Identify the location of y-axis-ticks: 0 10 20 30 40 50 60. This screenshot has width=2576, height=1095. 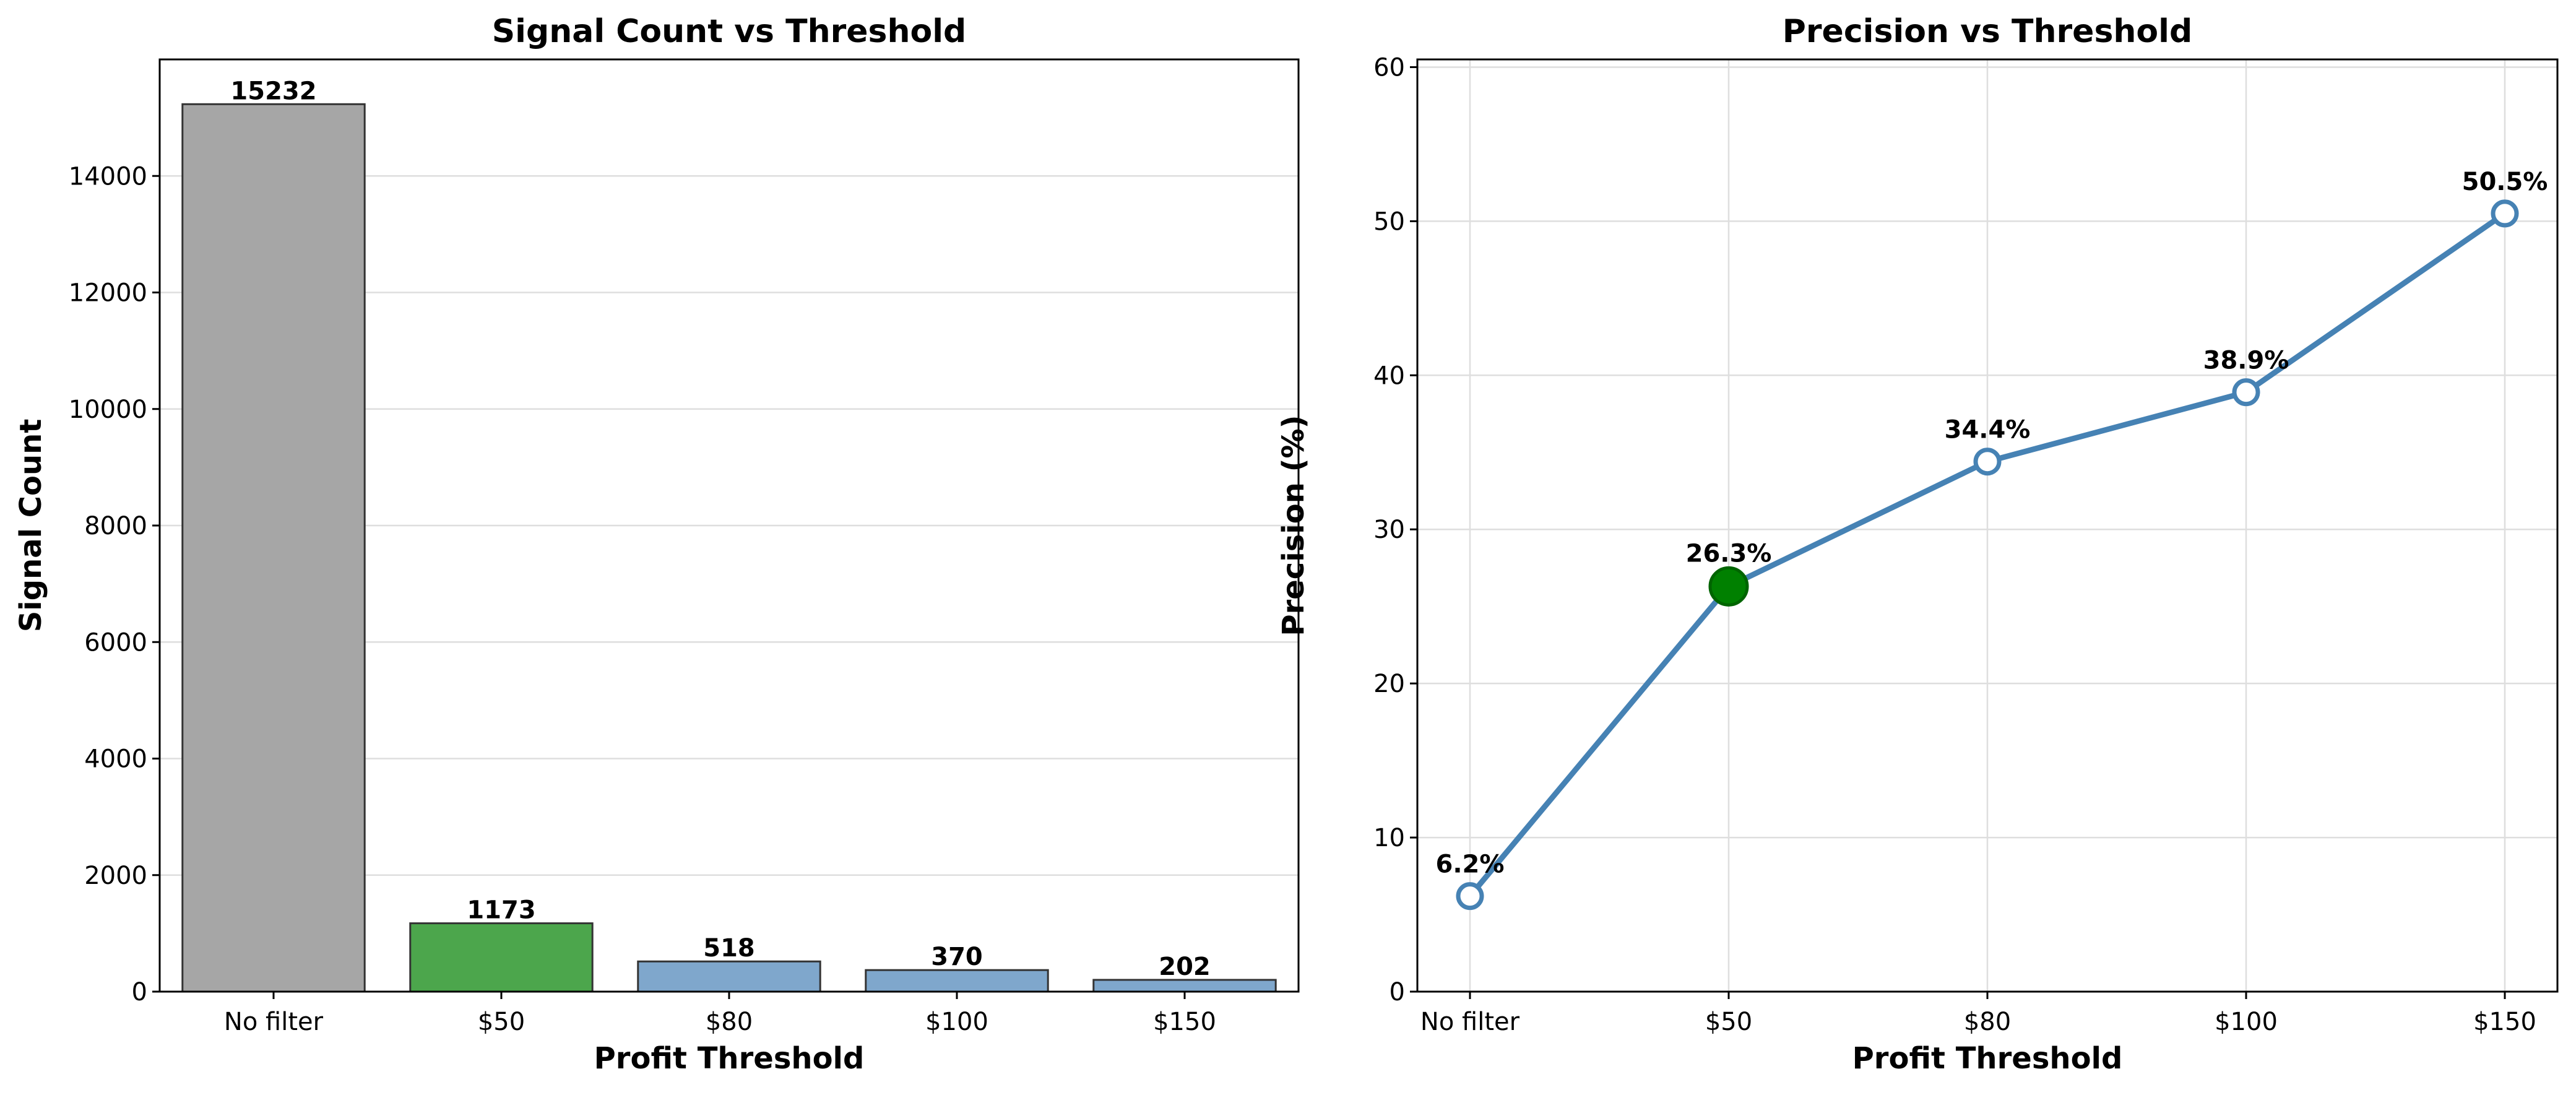
(1395, 529).